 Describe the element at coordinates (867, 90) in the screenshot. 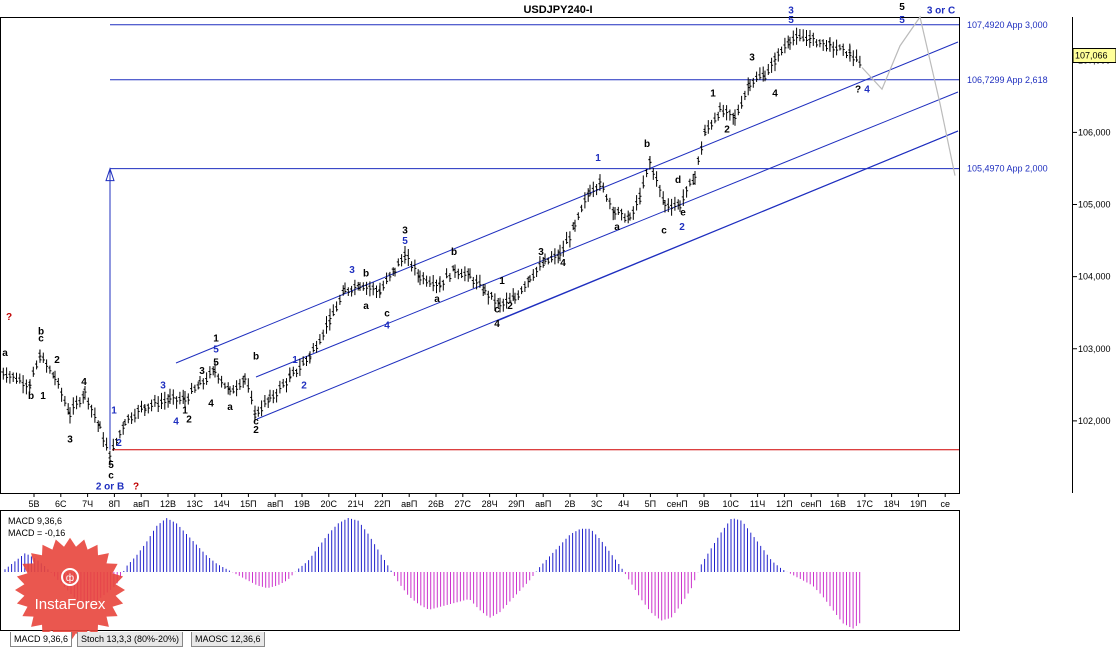

I see `wave-label: 4` at that location.